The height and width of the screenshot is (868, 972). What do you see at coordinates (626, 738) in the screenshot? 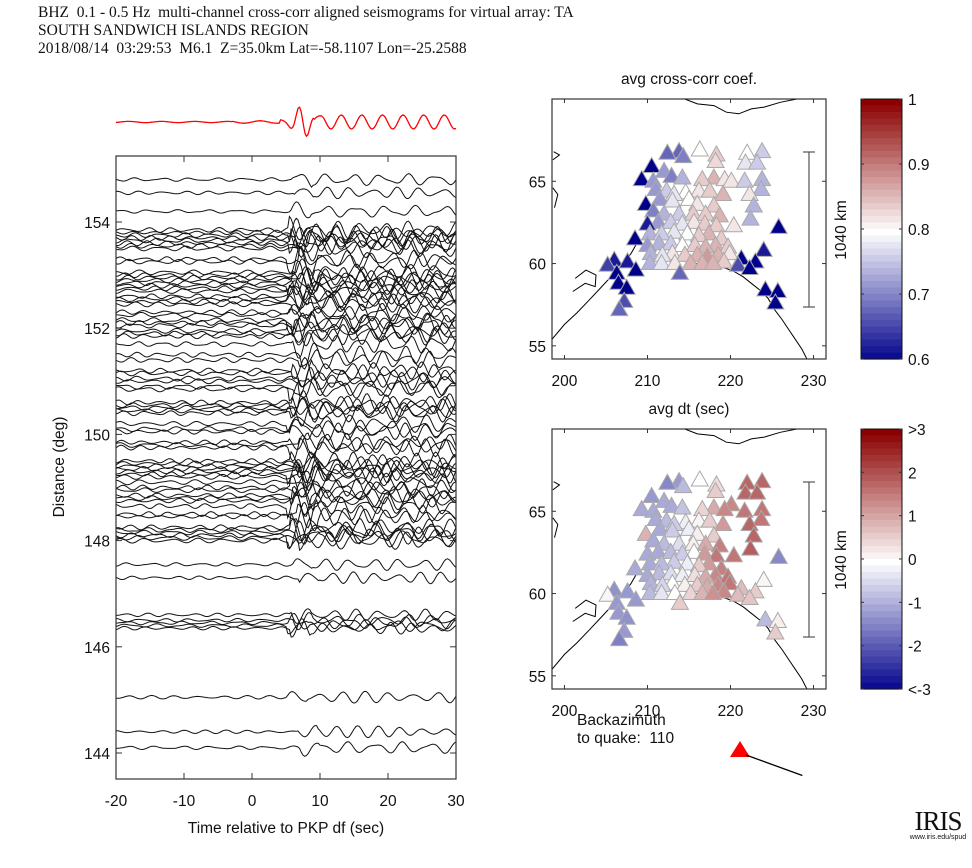
I see `backazimuth-value: to quake: 110` at bounding box center [626, 738].